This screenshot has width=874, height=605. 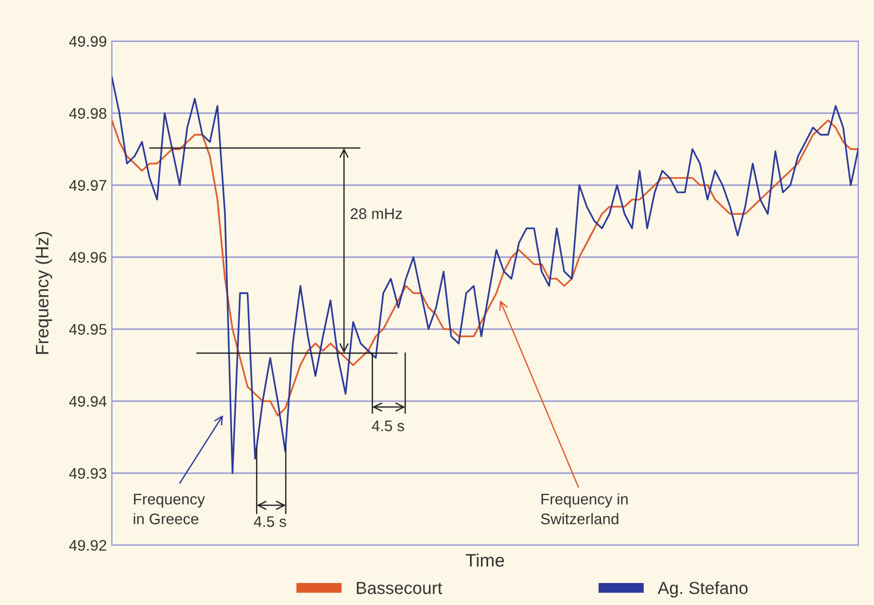 What do you see at coordinates (169, 509) in the screenshot?
I see `annotation: Frequency in Greece` at bounding box center [169, 509].